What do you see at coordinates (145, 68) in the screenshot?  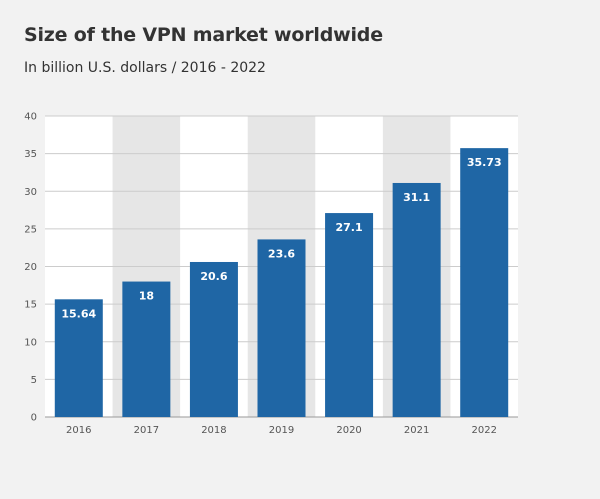 I see `chart-subtitle: In billion U.S. dollars / 2016 - 2022` at bounding box center [145, 68].